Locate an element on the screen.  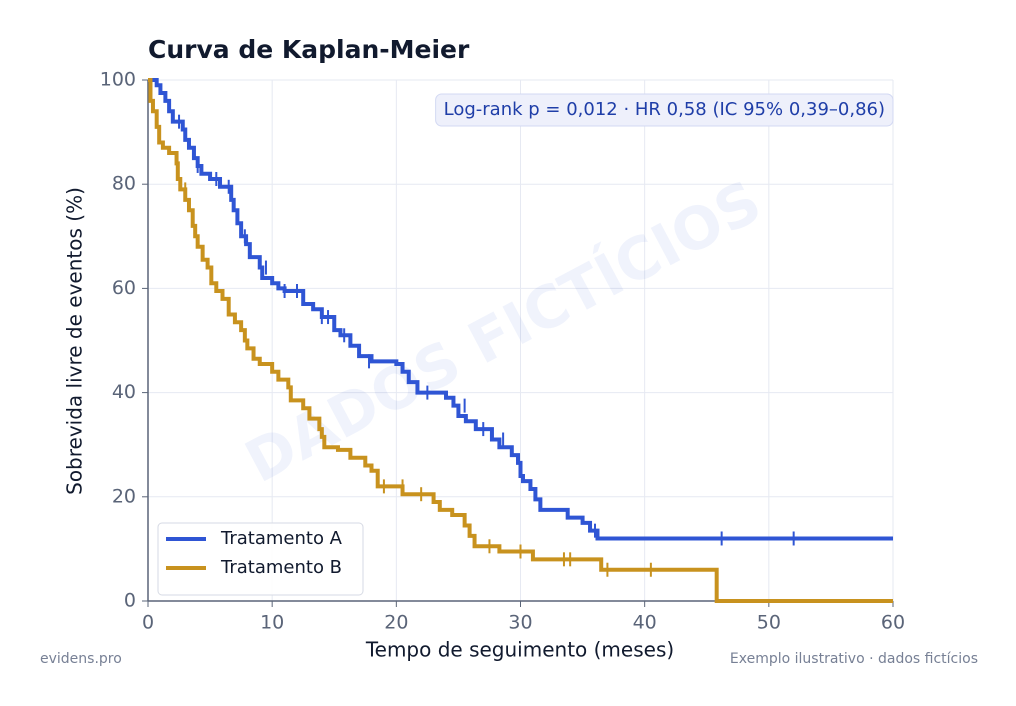
y-tick-label: 100 is located at coordinates (118, 80).